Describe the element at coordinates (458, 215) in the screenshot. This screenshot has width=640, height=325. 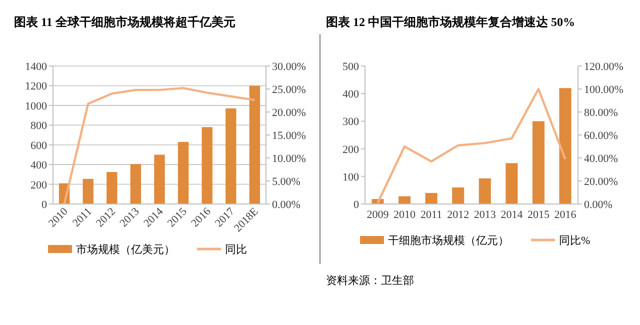
I see `x-tick-label: 2012` at that location.